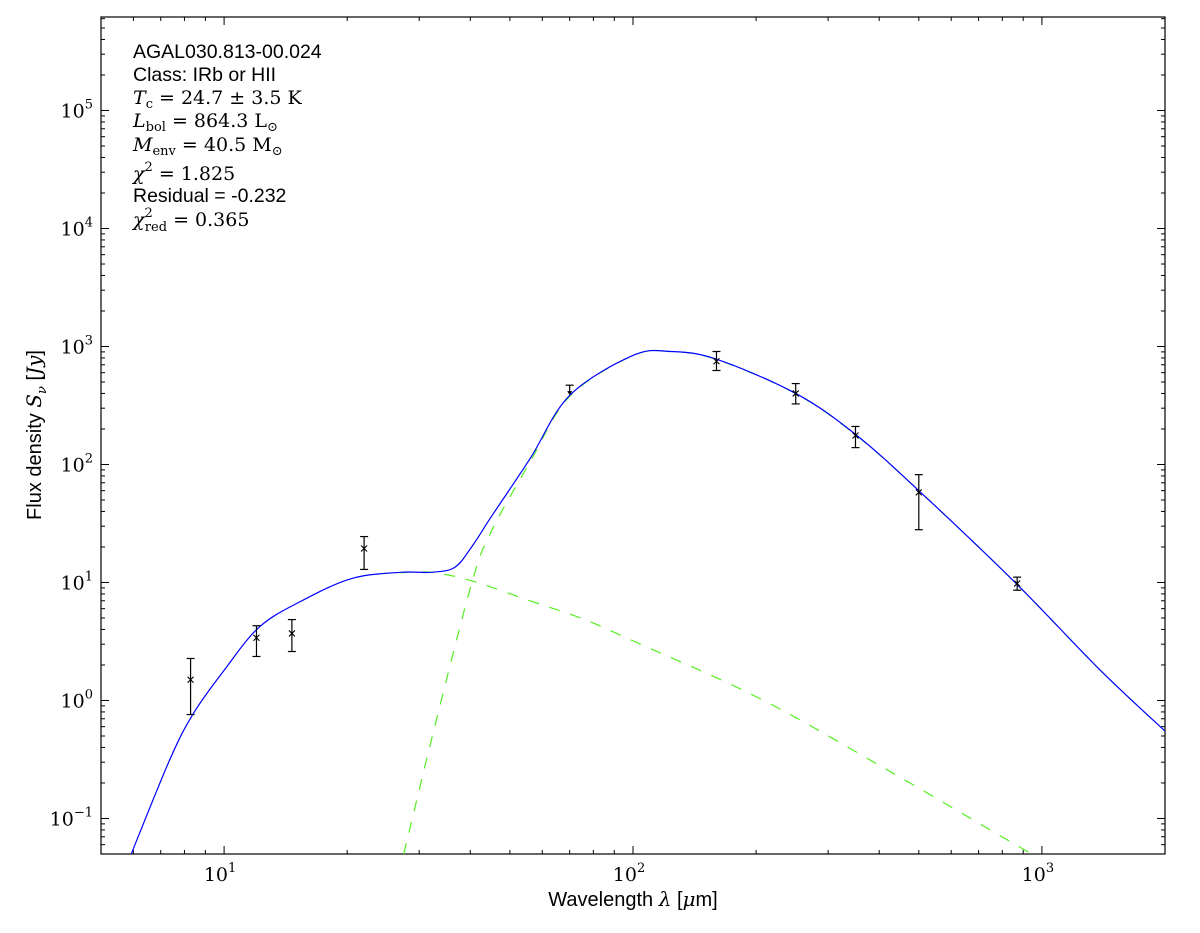 The height and width of the screenshot is (933, 1200). Describe the element at coordinates (220, 873) in the screenshot. I see `x-tick-label: 10¹` at that location.